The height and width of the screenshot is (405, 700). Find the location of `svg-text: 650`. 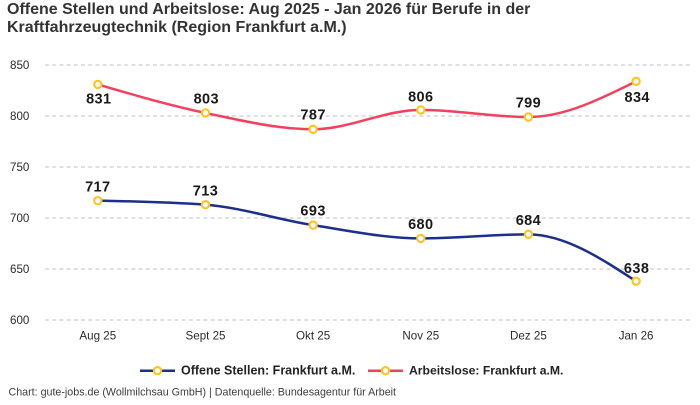

svg-text: 650 is located at coordinates (19, 269).